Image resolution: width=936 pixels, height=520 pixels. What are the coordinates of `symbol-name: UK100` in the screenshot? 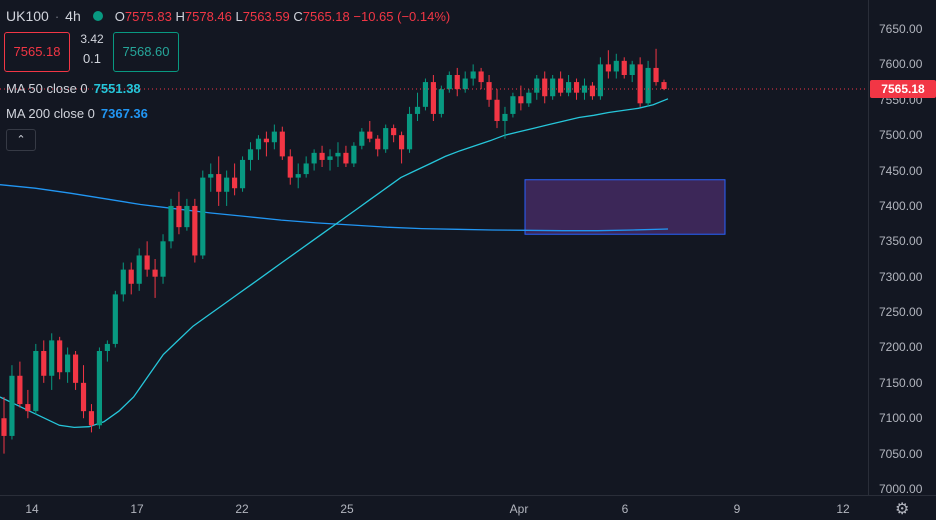 It's located at (27, 16).